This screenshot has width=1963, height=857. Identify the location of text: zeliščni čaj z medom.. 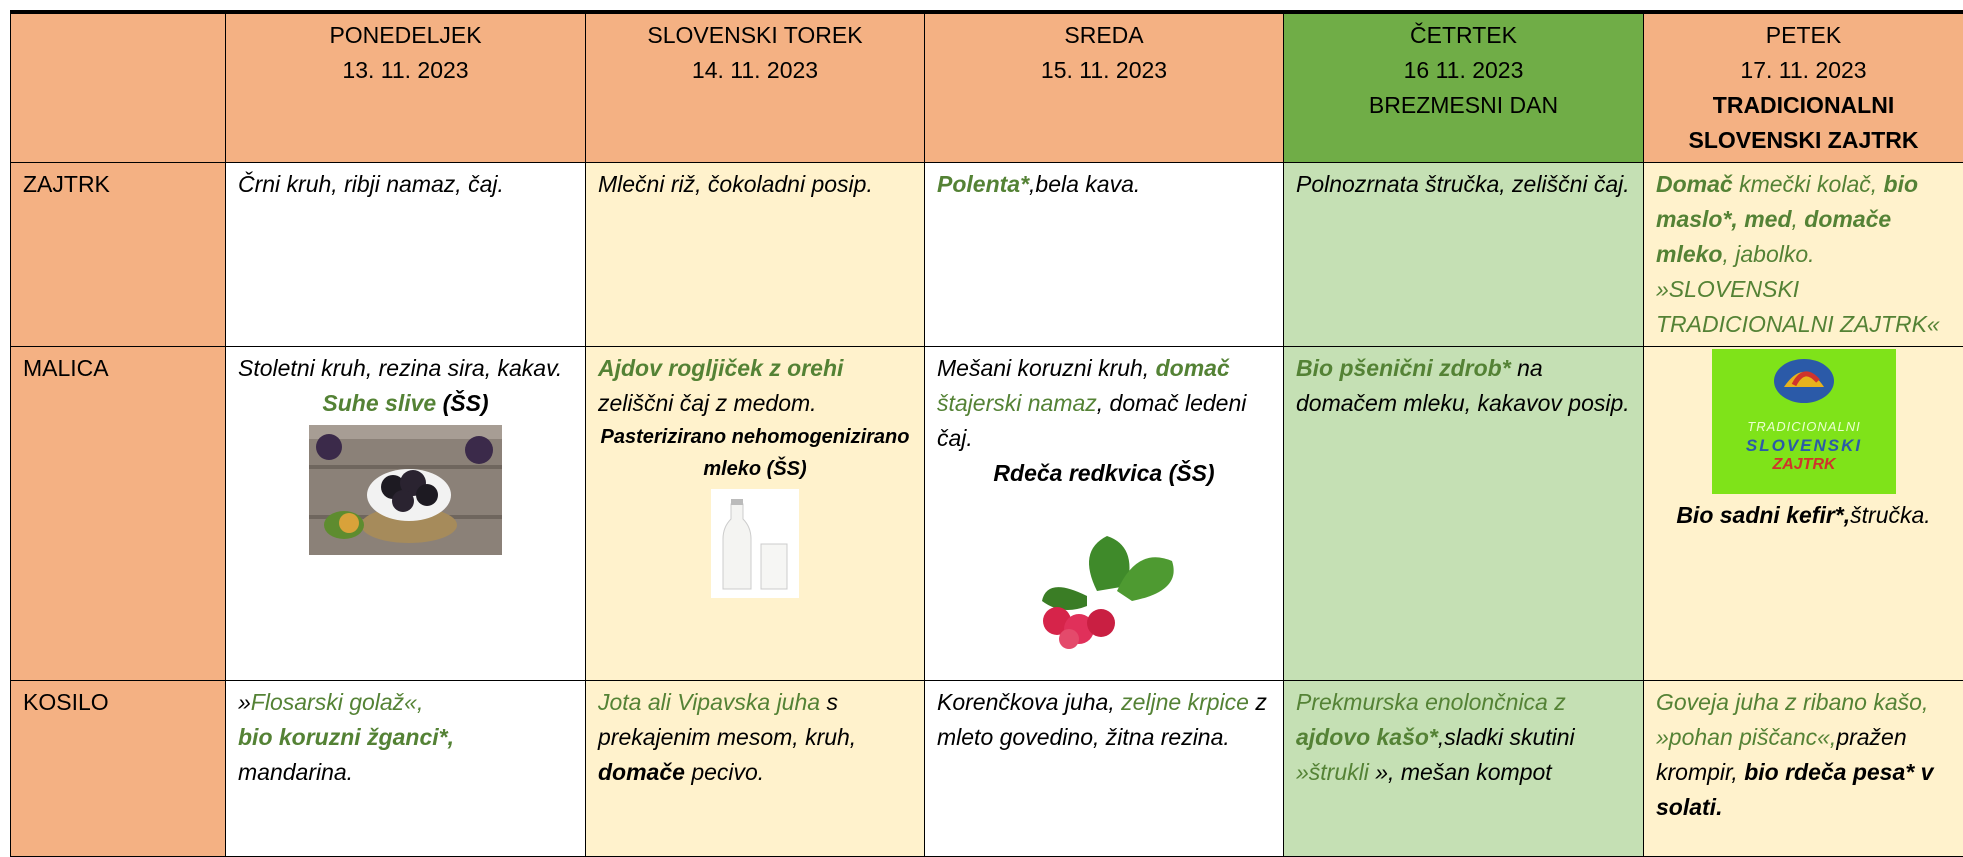
(707, 403).